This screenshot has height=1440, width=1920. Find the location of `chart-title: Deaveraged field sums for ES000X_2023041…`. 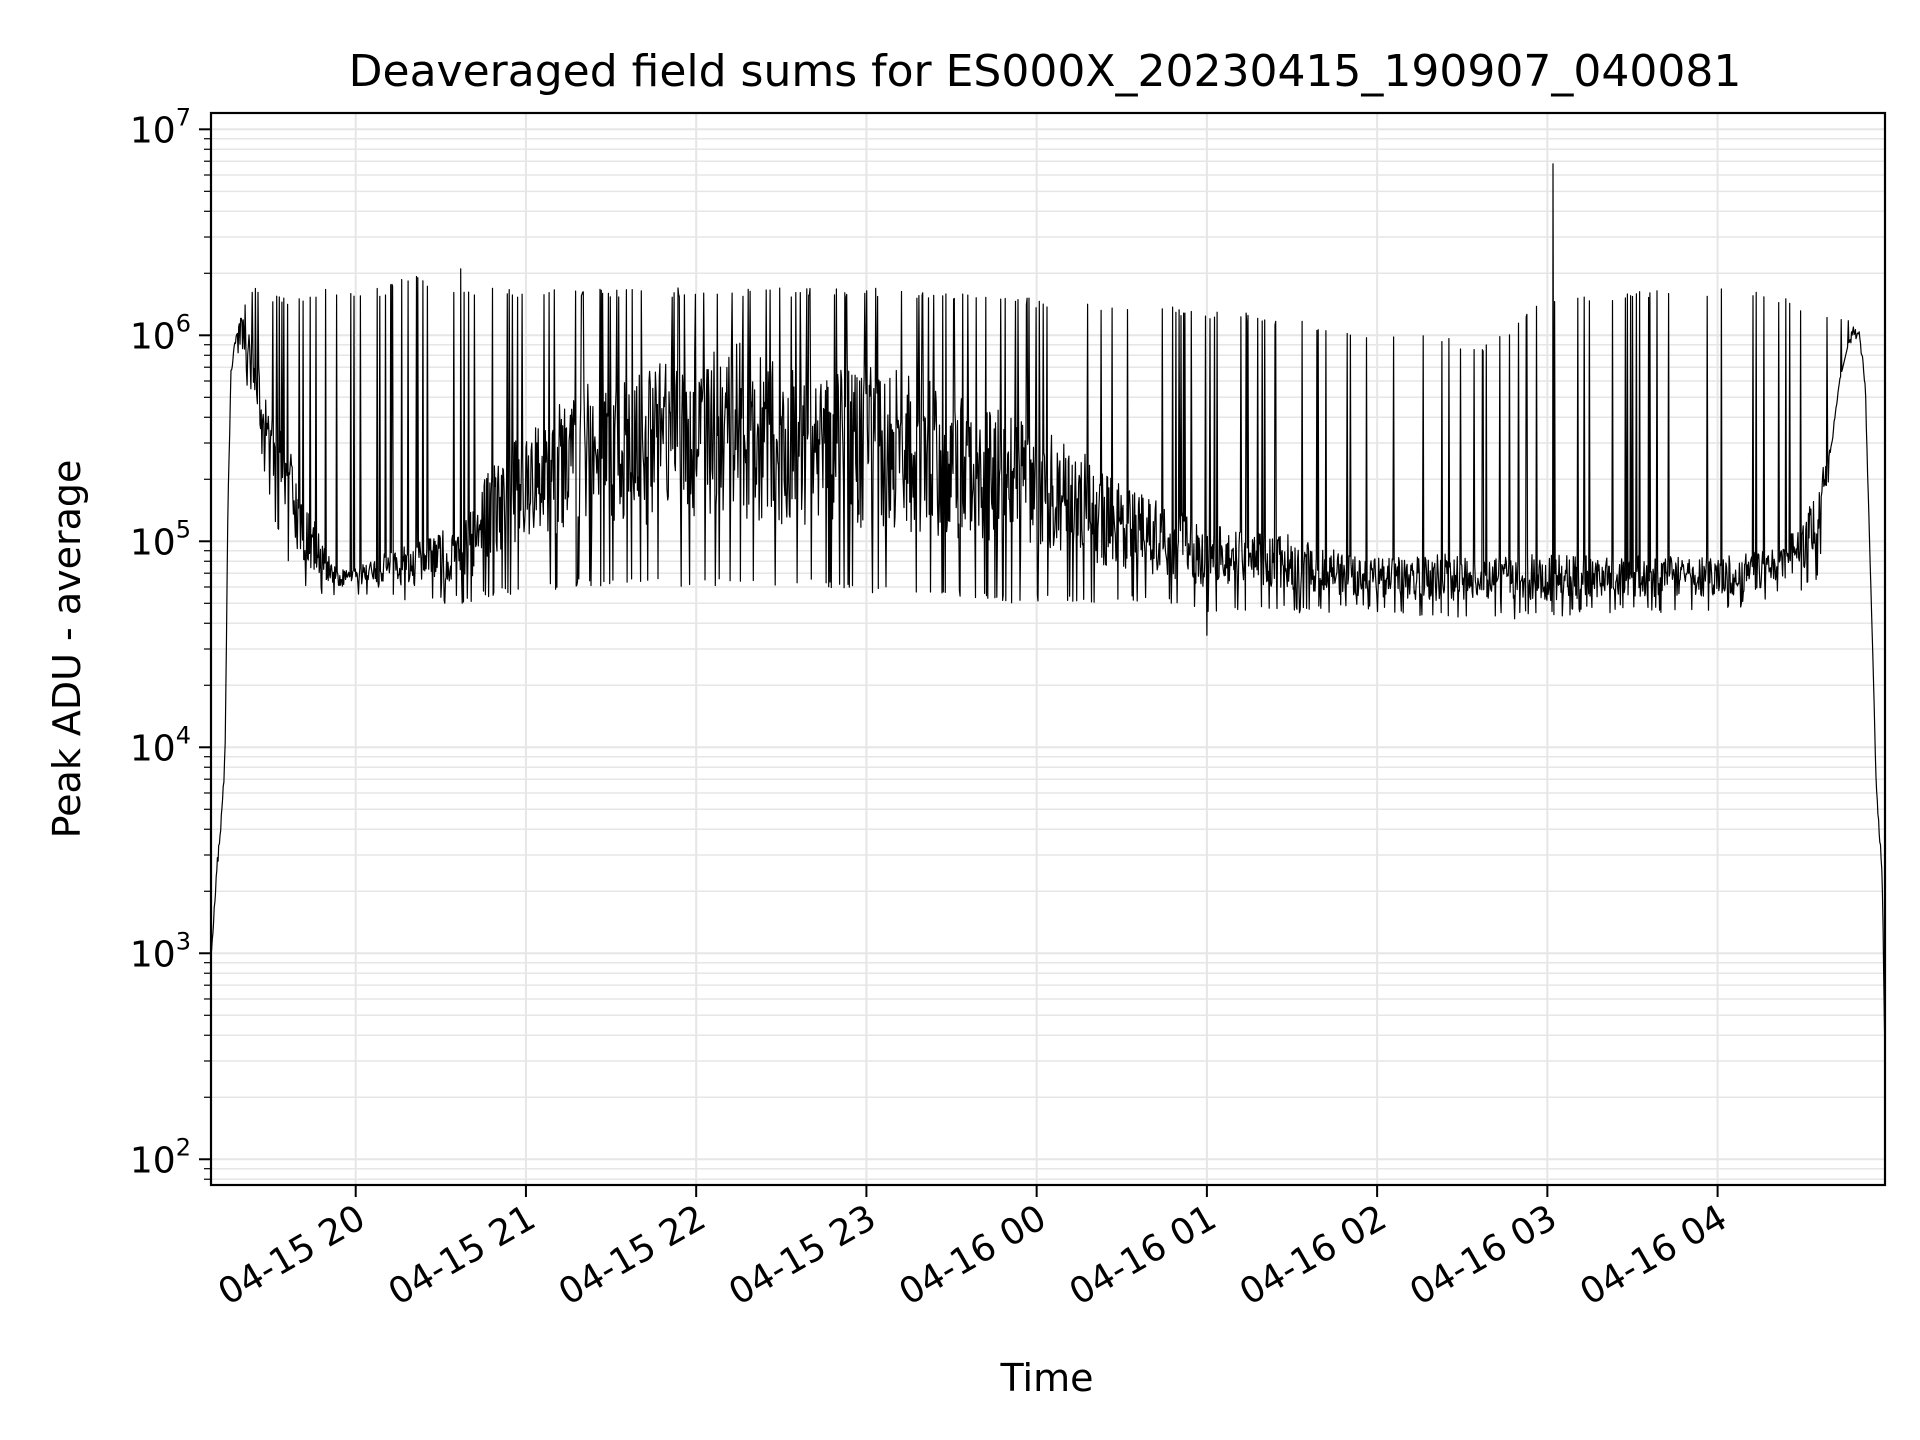

chart-title: Deaveraged field sums for ES000X_2023041… is located at coordinates (1045, 71).